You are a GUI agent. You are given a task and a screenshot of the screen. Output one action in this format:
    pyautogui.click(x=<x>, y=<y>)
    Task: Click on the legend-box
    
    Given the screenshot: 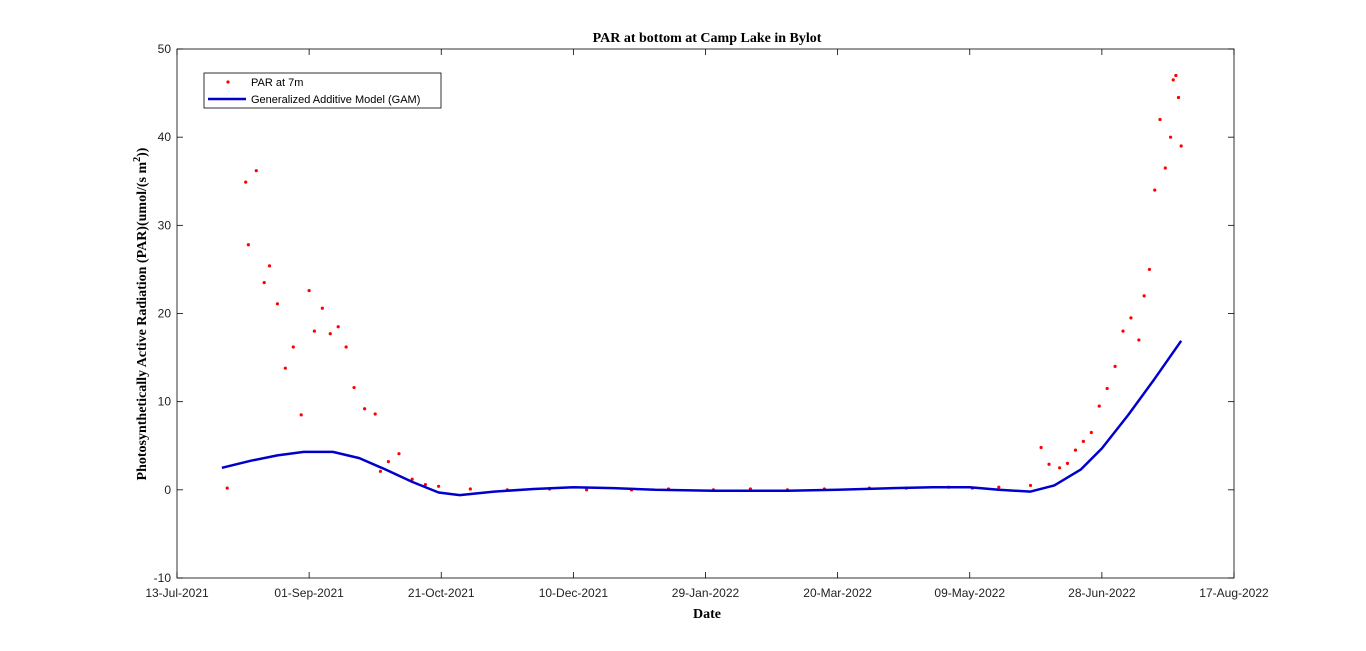 What is the action you would take?
    pyautogui.click(x=322, y=90)
    